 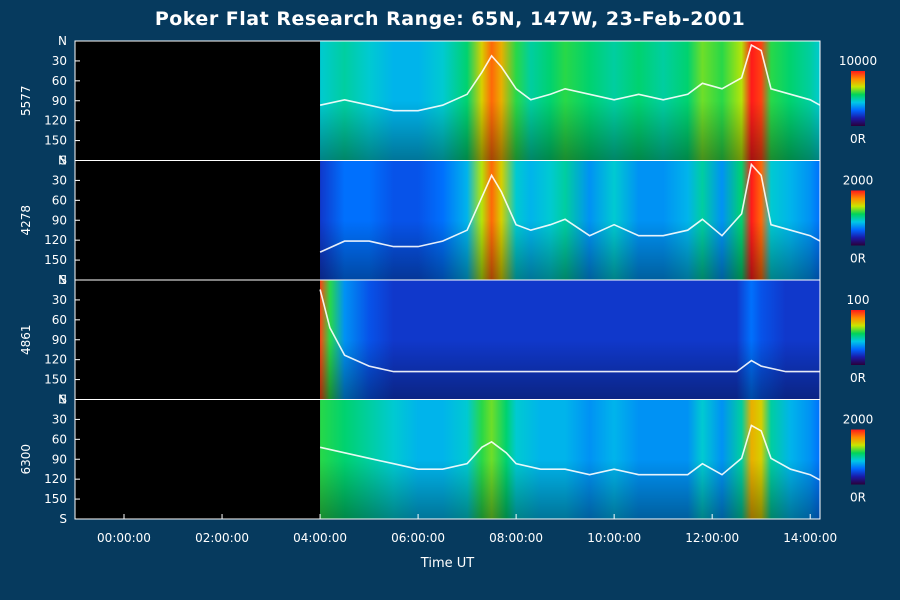 I want to click on panel-label-4861: 4861, so click(x=26, y=339).